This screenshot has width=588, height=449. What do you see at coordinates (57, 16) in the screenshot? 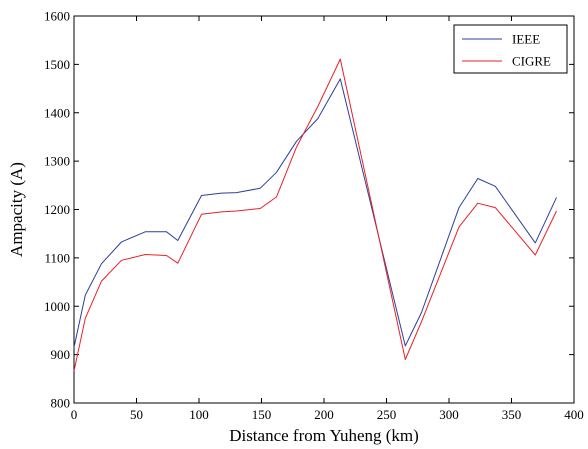
I see `y-tick-label: 1600` at bounding box center [57, 16].